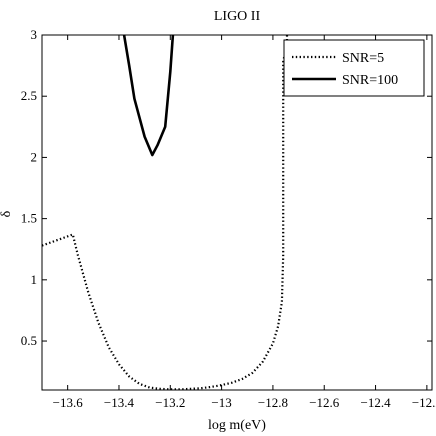 This screenshot has height=436, width=436. Describe the element at coordinates (376, 402) in the screenshot. I see `x-tick-label: −12.4` at that location.